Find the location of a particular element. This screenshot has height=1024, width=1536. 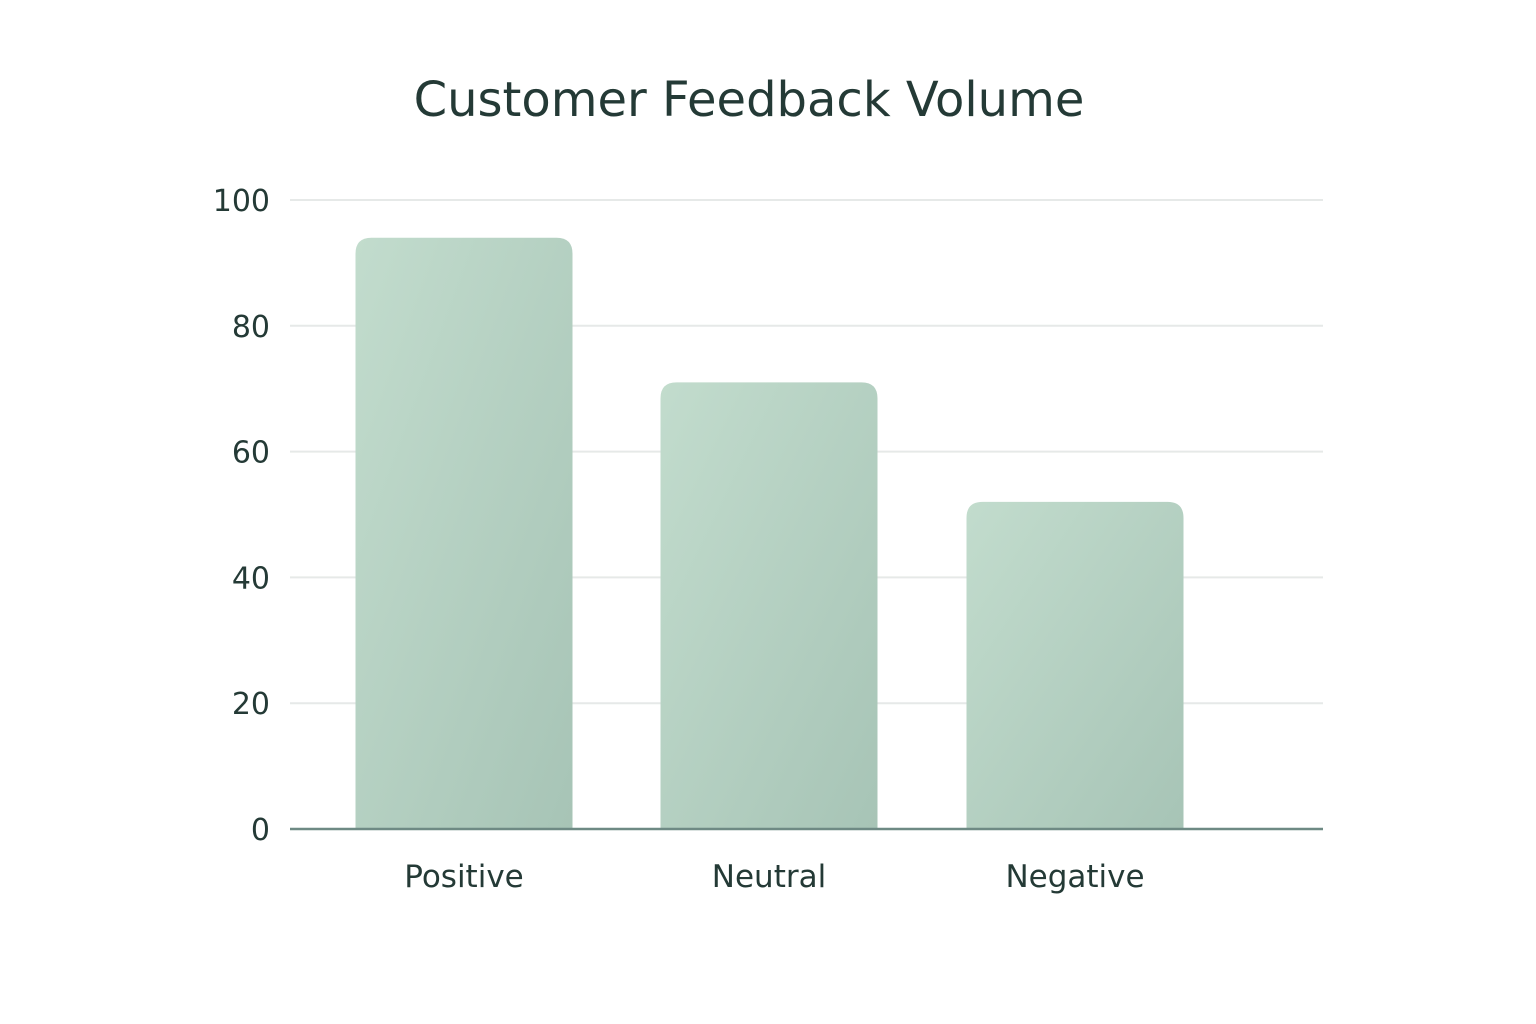

y-tick-label: 0 is located at coordinates (260, 830).